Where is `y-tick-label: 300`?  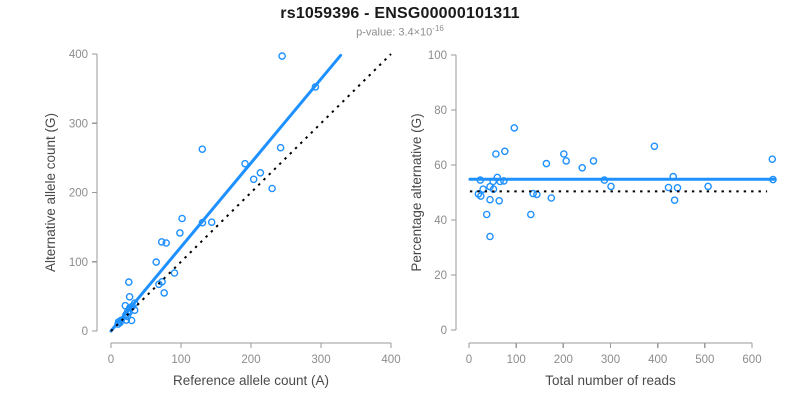 y-tick-label: 300 is located at coordinates (78, 124).